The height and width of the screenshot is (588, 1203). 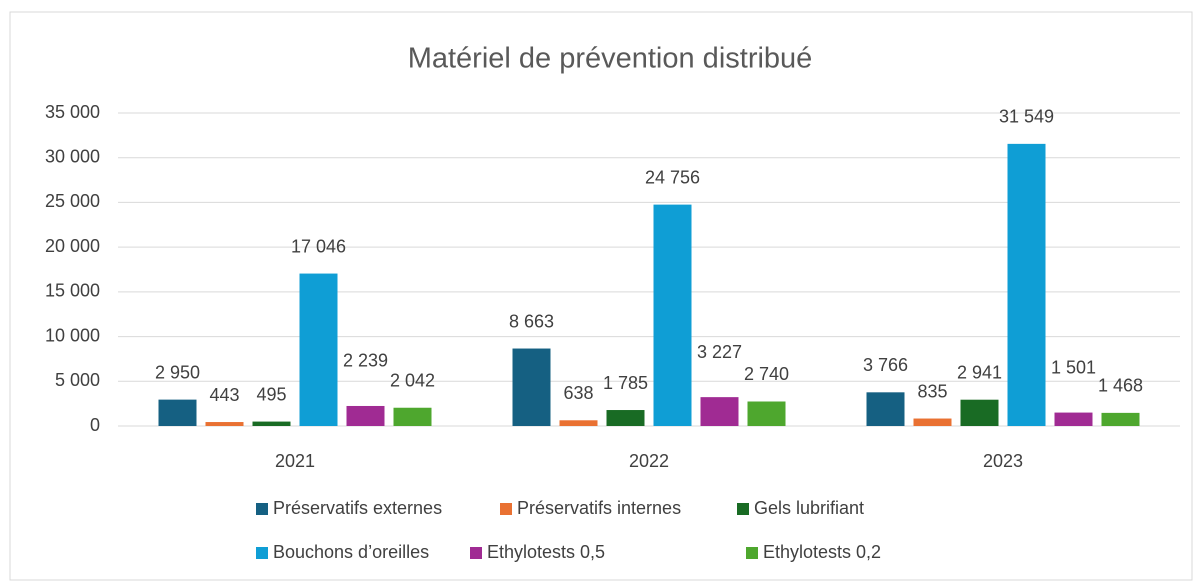 What do you see at coordinates (295, 461) in the screenshot?
I see `x-tick-label: 2021` at bounding box center [295, 461].